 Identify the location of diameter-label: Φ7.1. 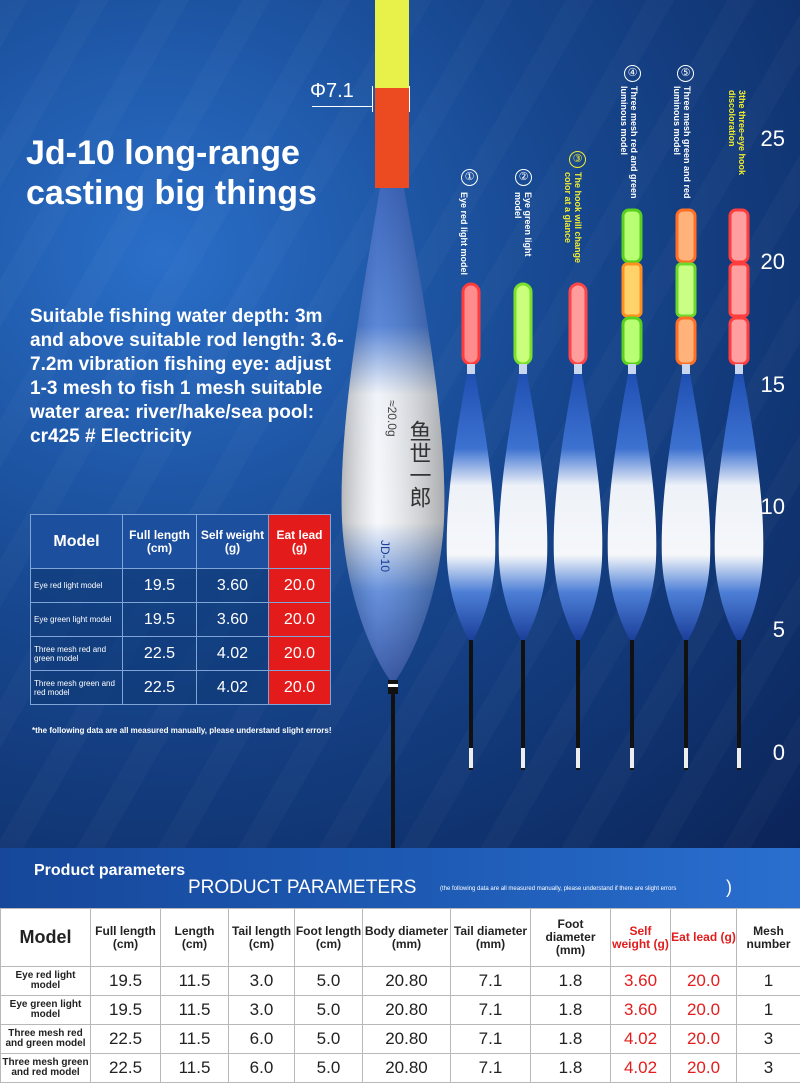
(332, 91).